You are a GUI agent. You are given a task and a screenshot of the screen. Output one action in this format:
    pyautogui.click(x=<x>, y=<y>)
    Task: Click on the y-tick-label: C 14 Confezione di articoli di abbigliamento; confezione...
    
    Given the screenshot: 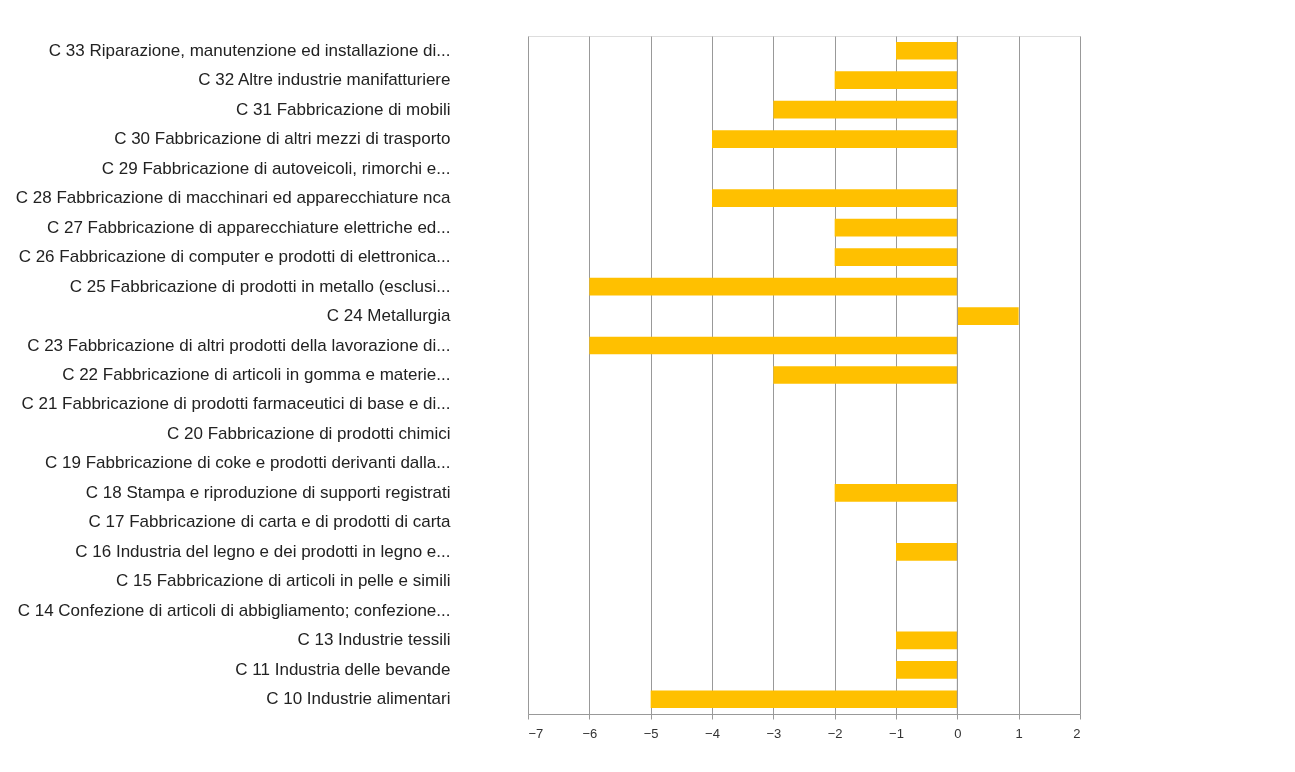 What is the action you would take?
    pyautogui.click(x=234, y=610)
    